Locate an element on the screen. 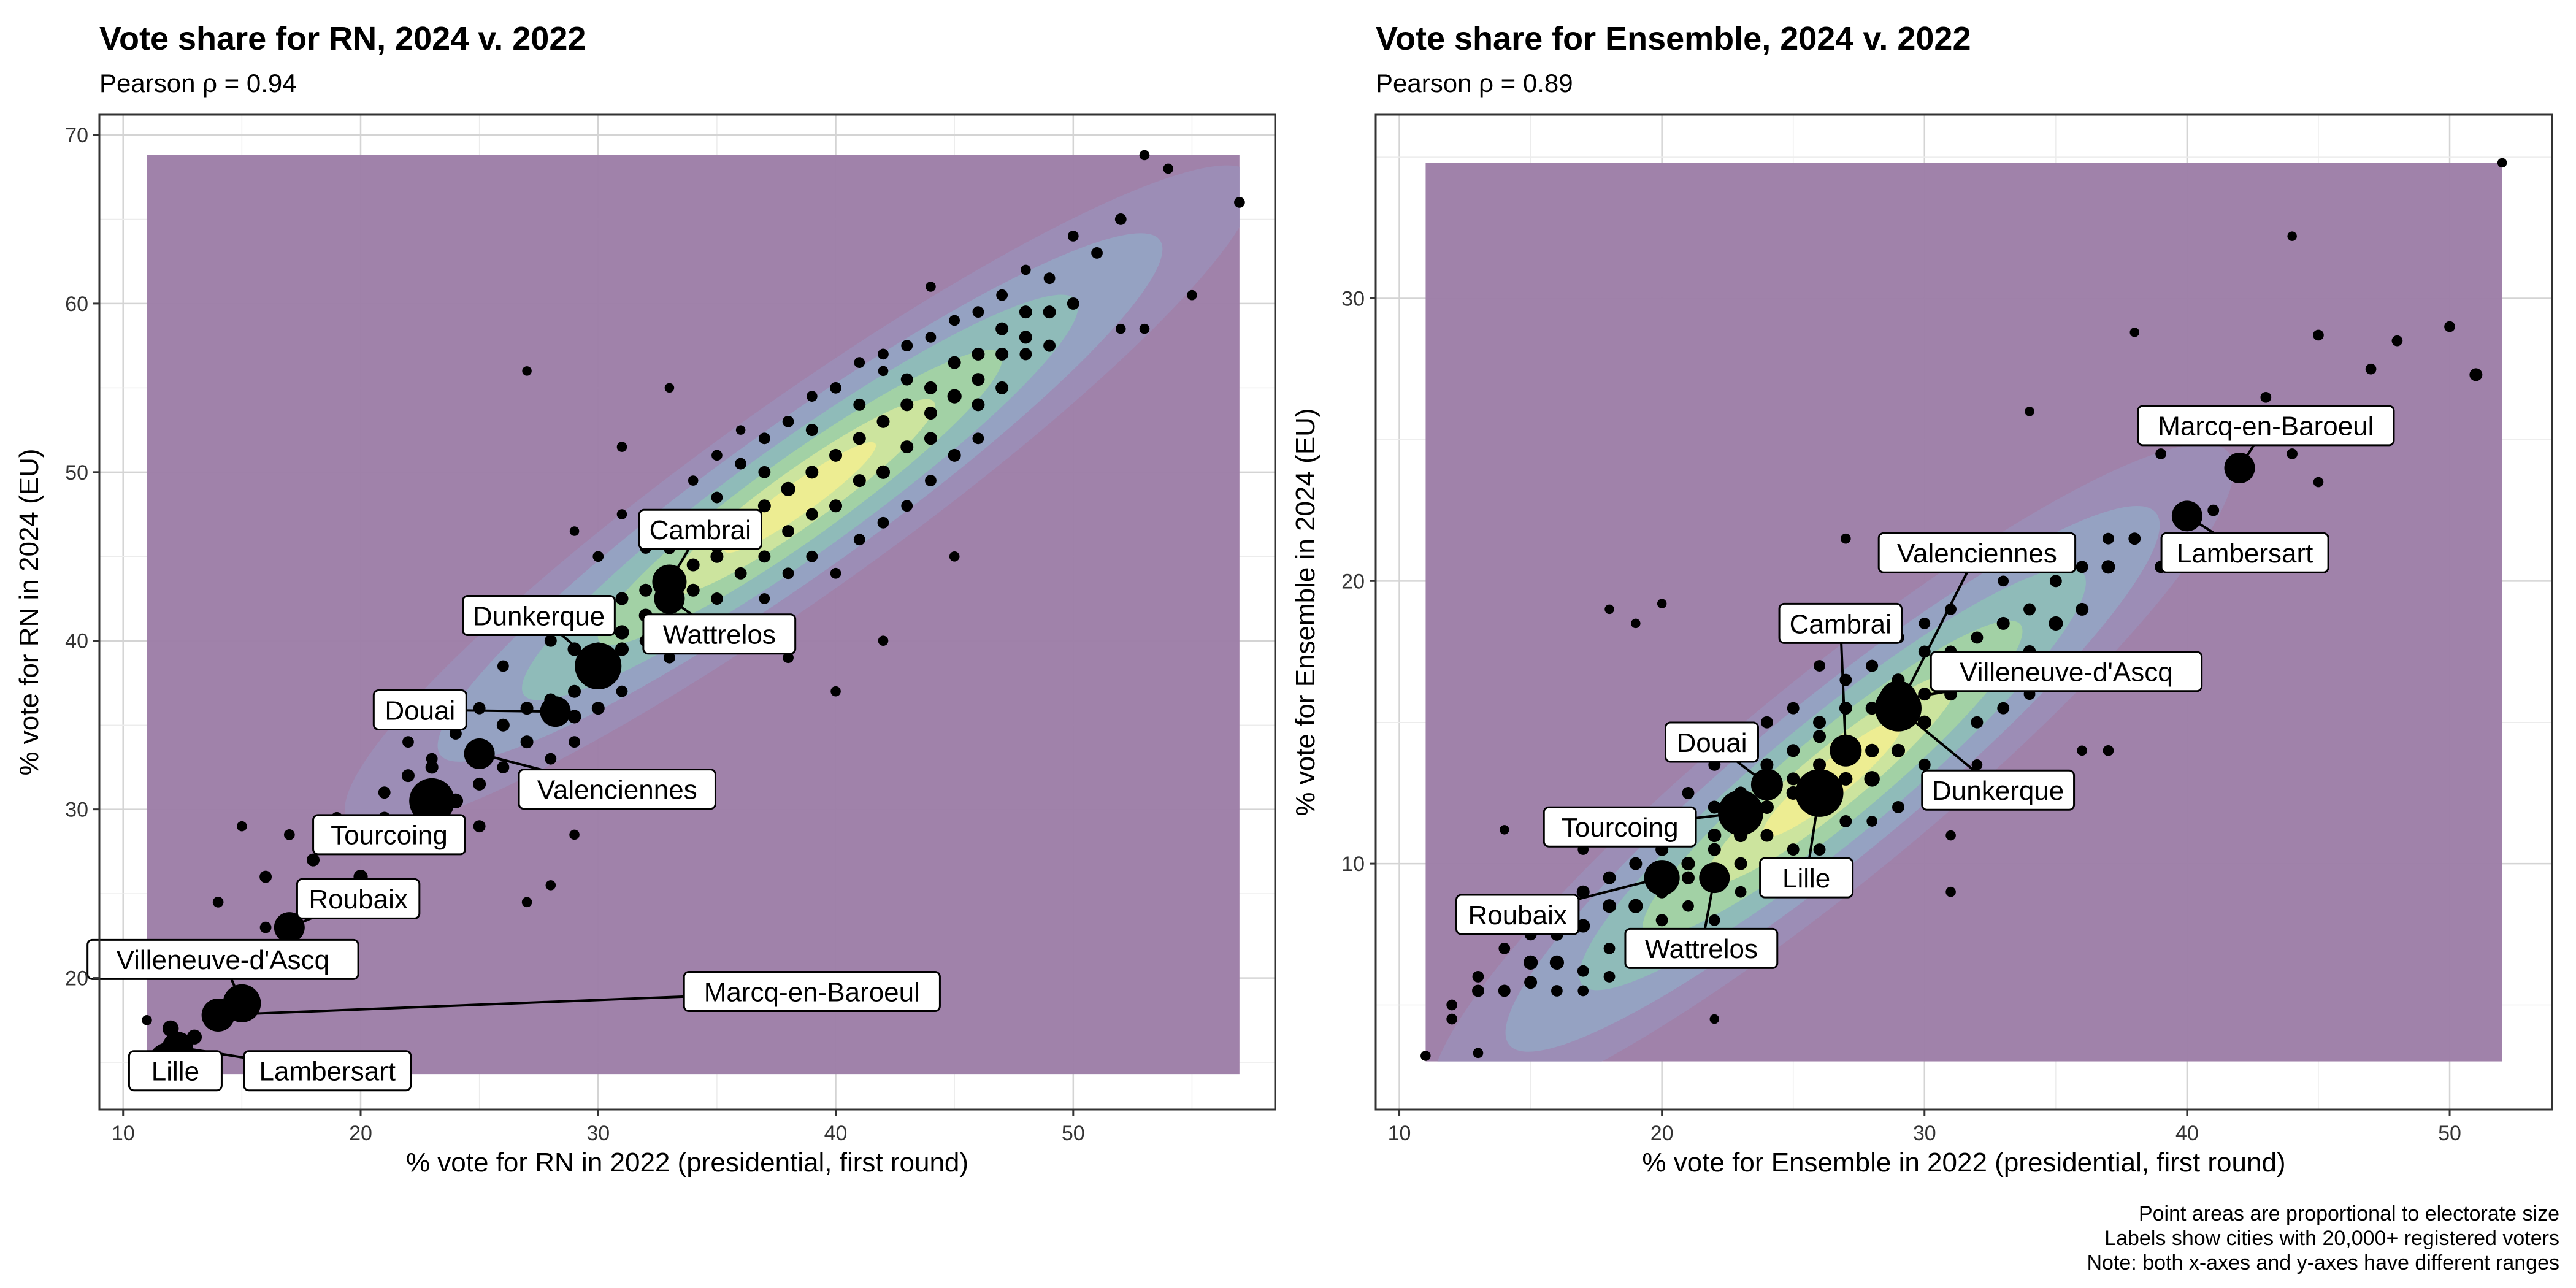 Image resolution: width=2576 pixels, height=1288 pixels. rn-x-tick-label: 20 is located at coordinates (360, 1133).